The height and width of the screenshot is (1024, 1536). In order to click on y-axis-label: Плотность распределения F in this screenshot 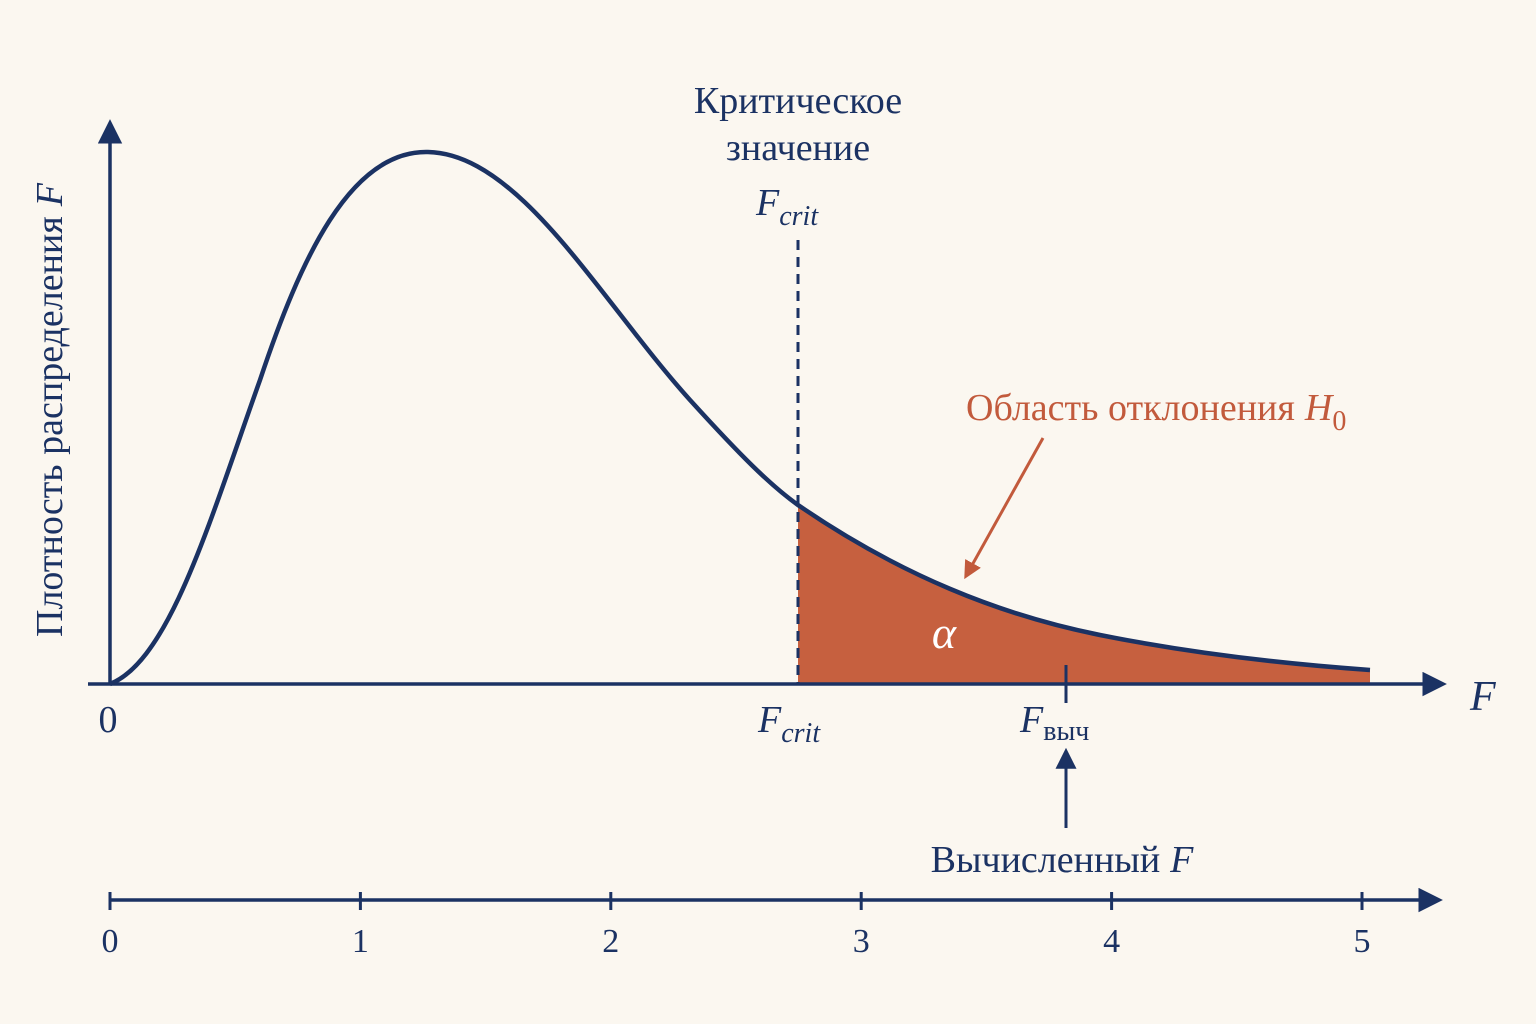, I will do `click(50, 409)`.